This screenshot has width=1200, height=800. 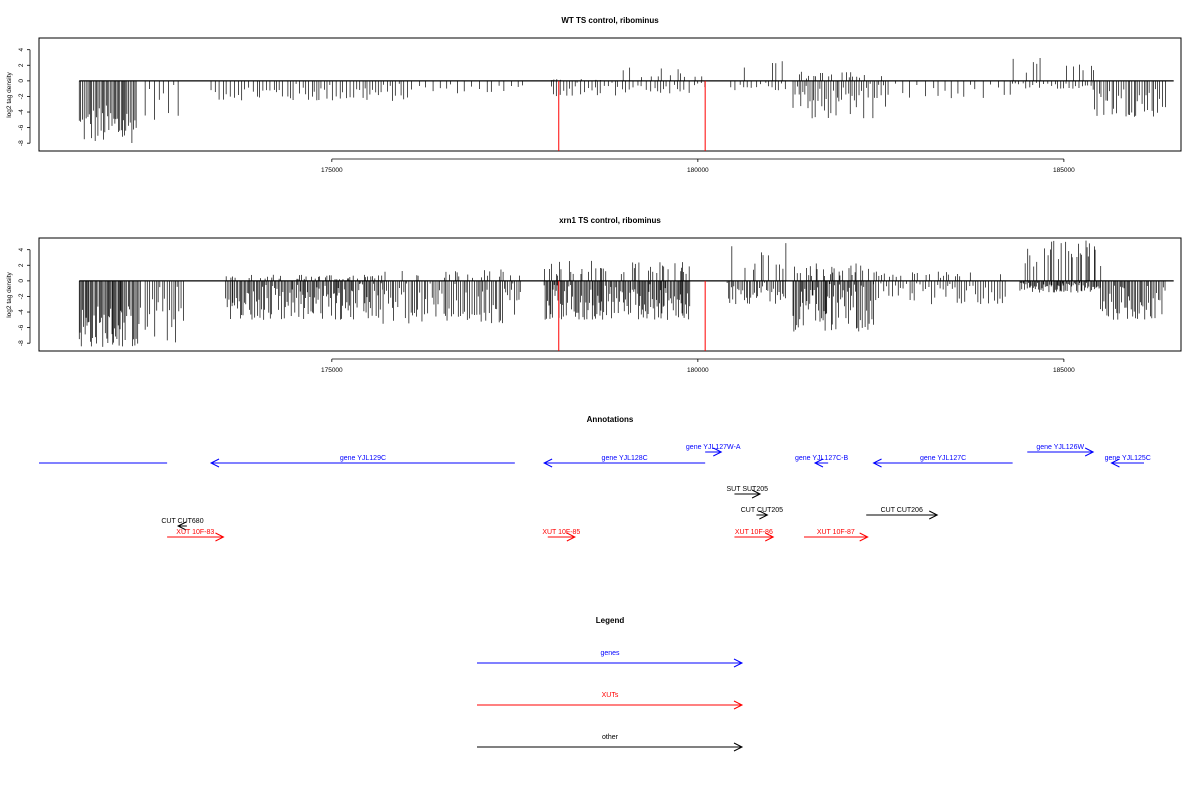 I want to click on legend-items: genes XUTs other, so click(x=610, y=701).